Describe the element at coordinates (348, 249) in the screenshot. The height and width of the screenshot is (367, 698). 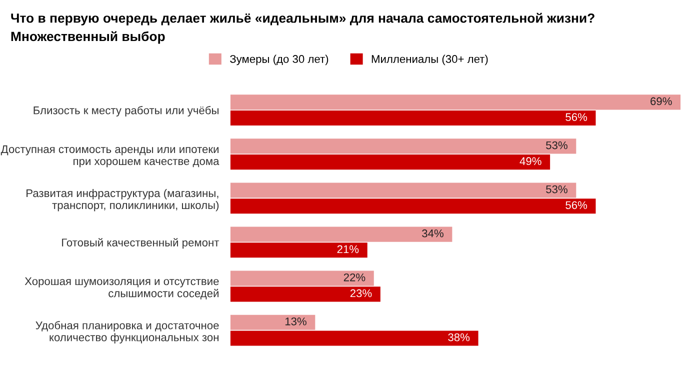
I see `data-label: 21%` at that location.